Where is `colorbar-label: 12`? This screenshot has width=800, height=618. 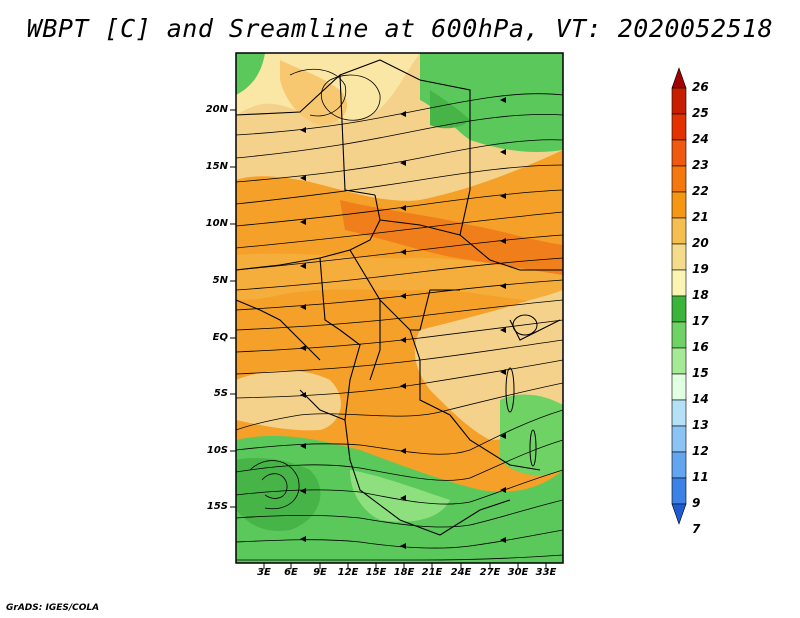
colorbar-label: 12 is located at coordinates (700, 451).